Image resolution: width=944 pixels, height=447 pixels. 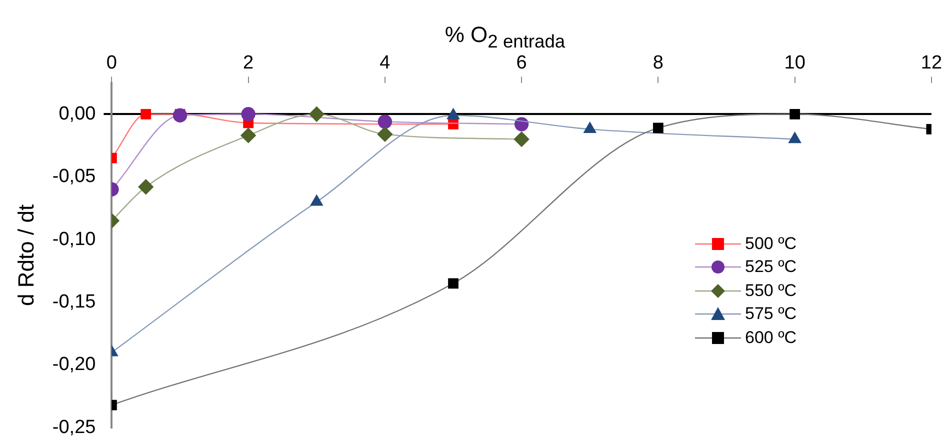 I want to click on y-tick-label: -0,10, so click(x=74, y=239).